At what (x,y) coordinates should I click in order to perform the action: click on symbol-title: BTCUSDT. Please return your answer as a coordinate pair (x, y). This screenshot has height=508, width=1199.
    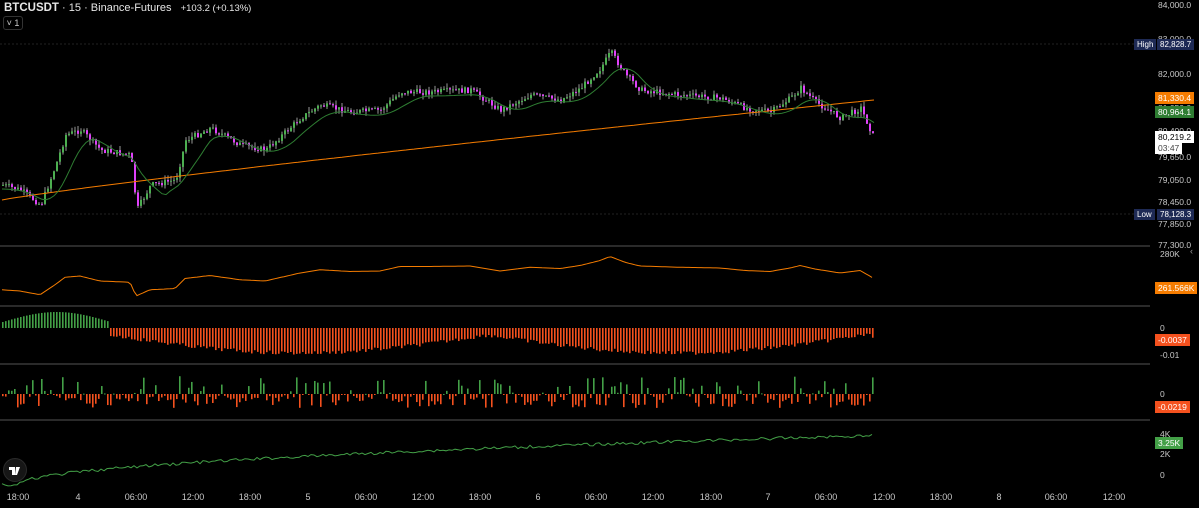
    Looking at the image, I should click on (31, 8).